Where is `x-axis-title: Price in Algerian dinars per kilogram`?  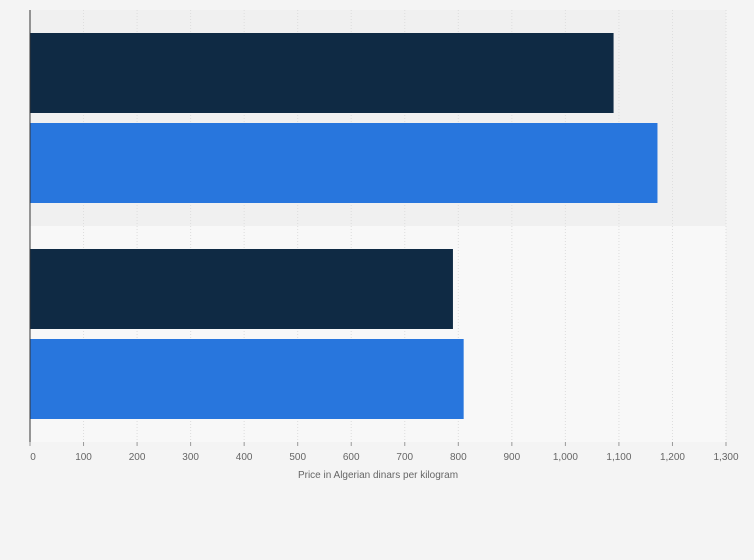 x-axis-title: Price in Algerian dinars per kilogram is located at coordinates (378, 475).